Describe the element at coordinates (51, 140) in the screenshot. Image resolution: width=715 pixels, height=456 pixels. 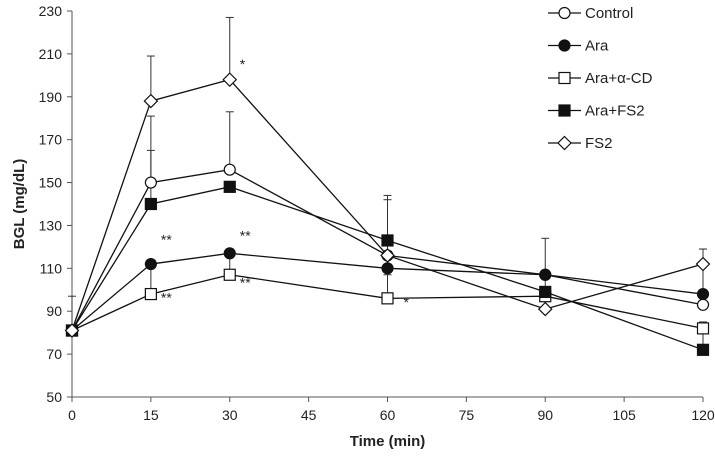
I see `y-tick-label: 170` at that location.